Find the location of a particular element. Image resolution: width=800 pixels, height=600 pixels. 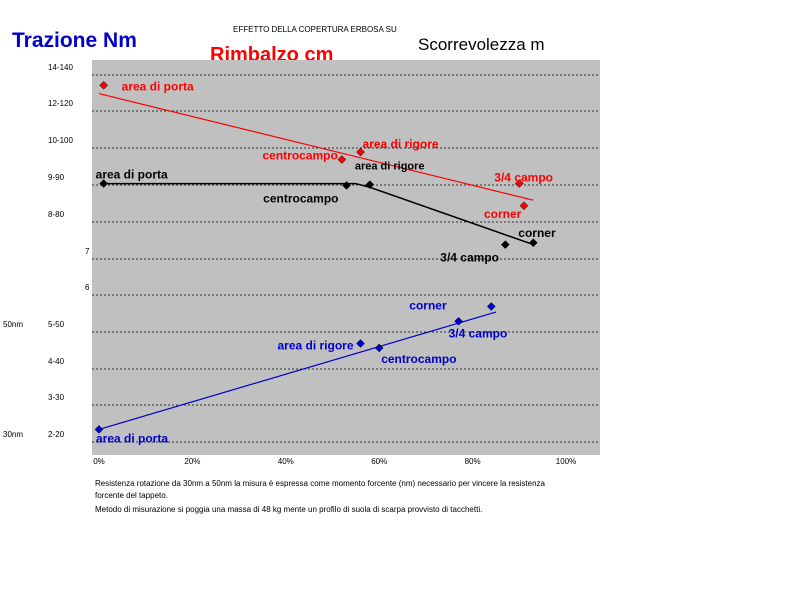

rimbalzo-point-label: area di porta is located at coordinates (158, 86).